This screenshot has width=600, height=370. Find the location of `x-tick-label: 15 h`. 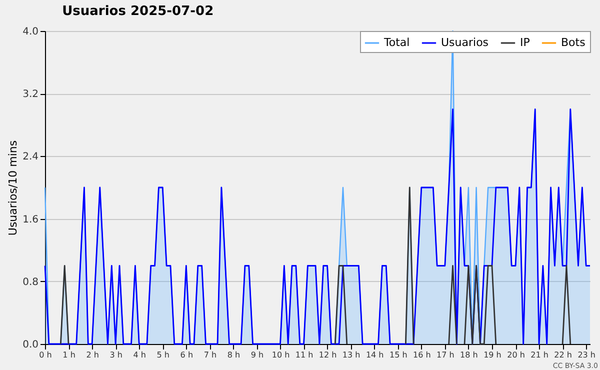

x-tick-label: 15 h is located at coordinates (398, 355).